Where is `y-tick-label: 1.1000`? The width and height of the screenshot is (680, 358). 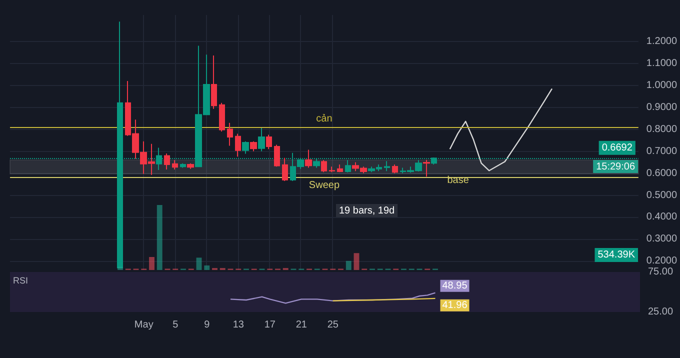 y-tick-label: 1.1000 is located at coordinates (662, 63).